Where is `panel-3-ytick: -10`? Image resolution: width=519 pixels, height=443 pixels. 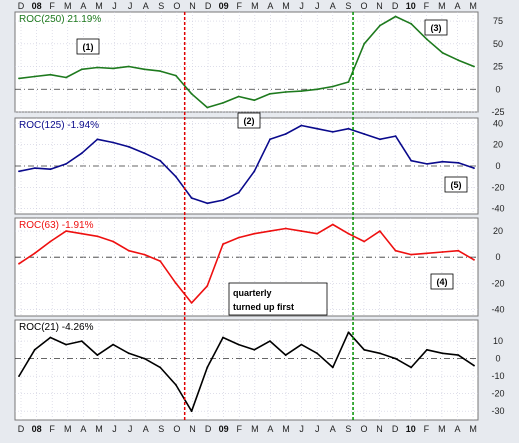 panel-3-ytick: -10 is located at coordinates (497, 376).